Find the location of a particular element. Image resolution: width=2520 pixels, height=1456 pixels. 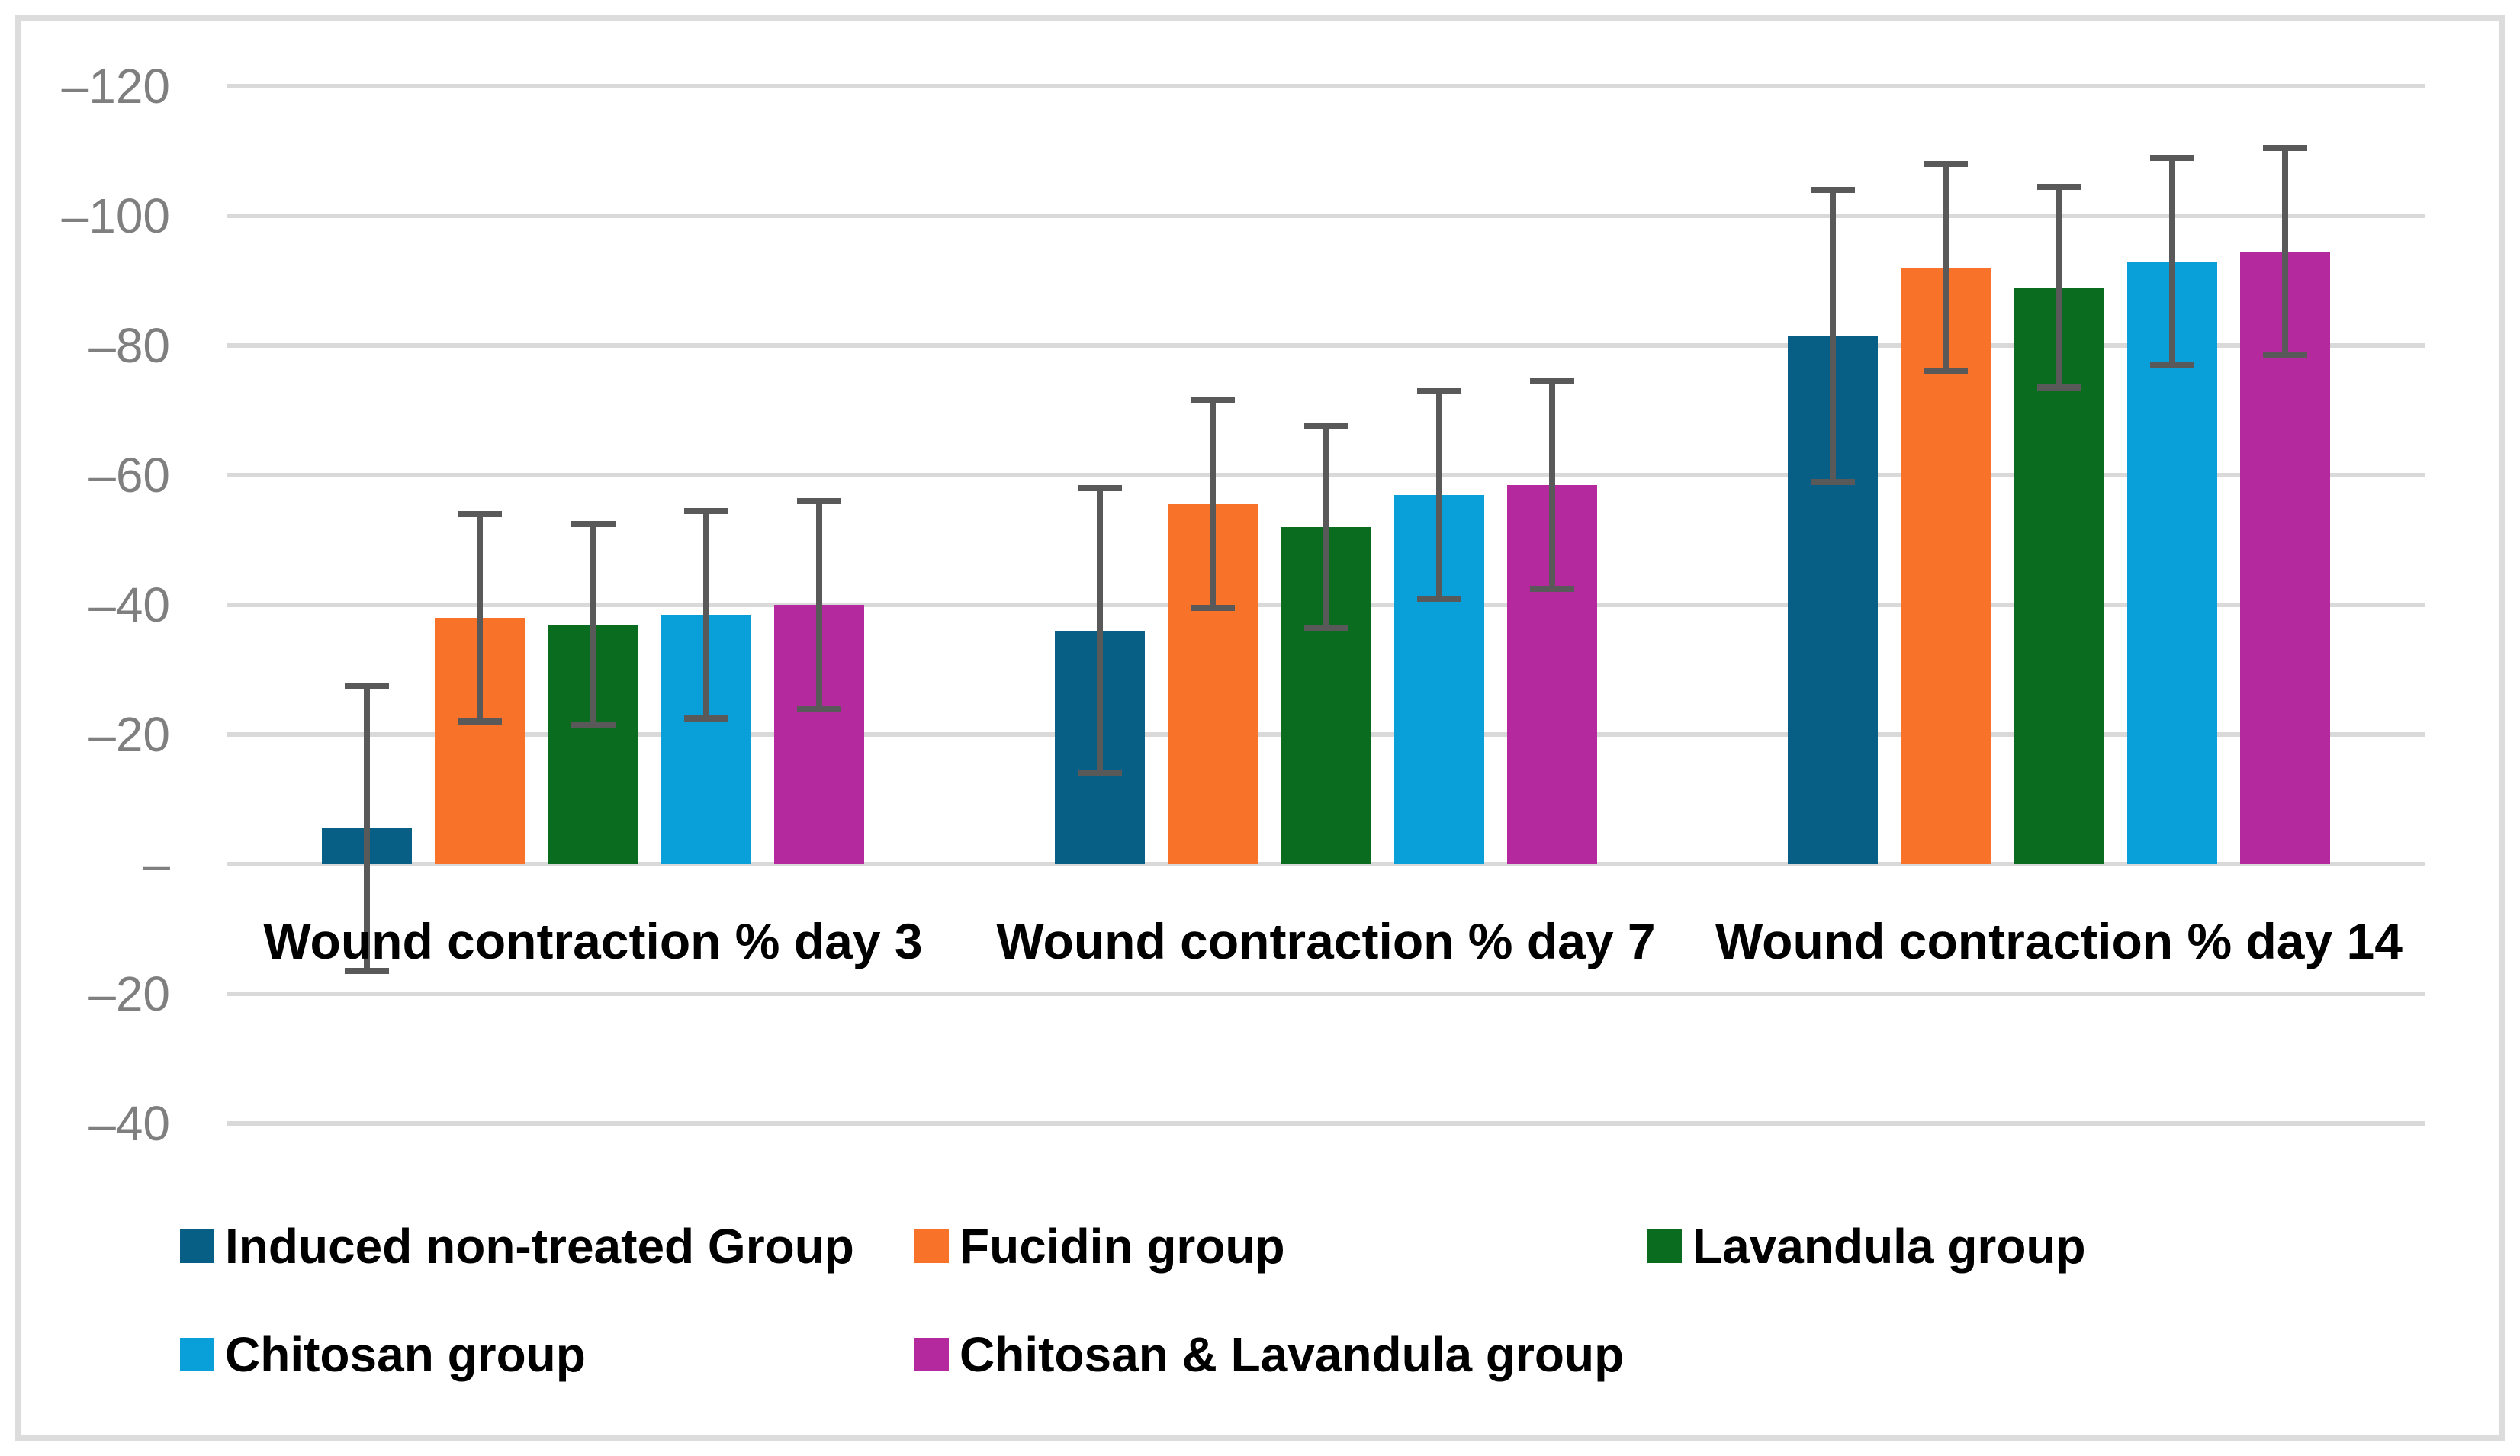

y-axis-tick-label: –80 is located at coordinates (129, 345).